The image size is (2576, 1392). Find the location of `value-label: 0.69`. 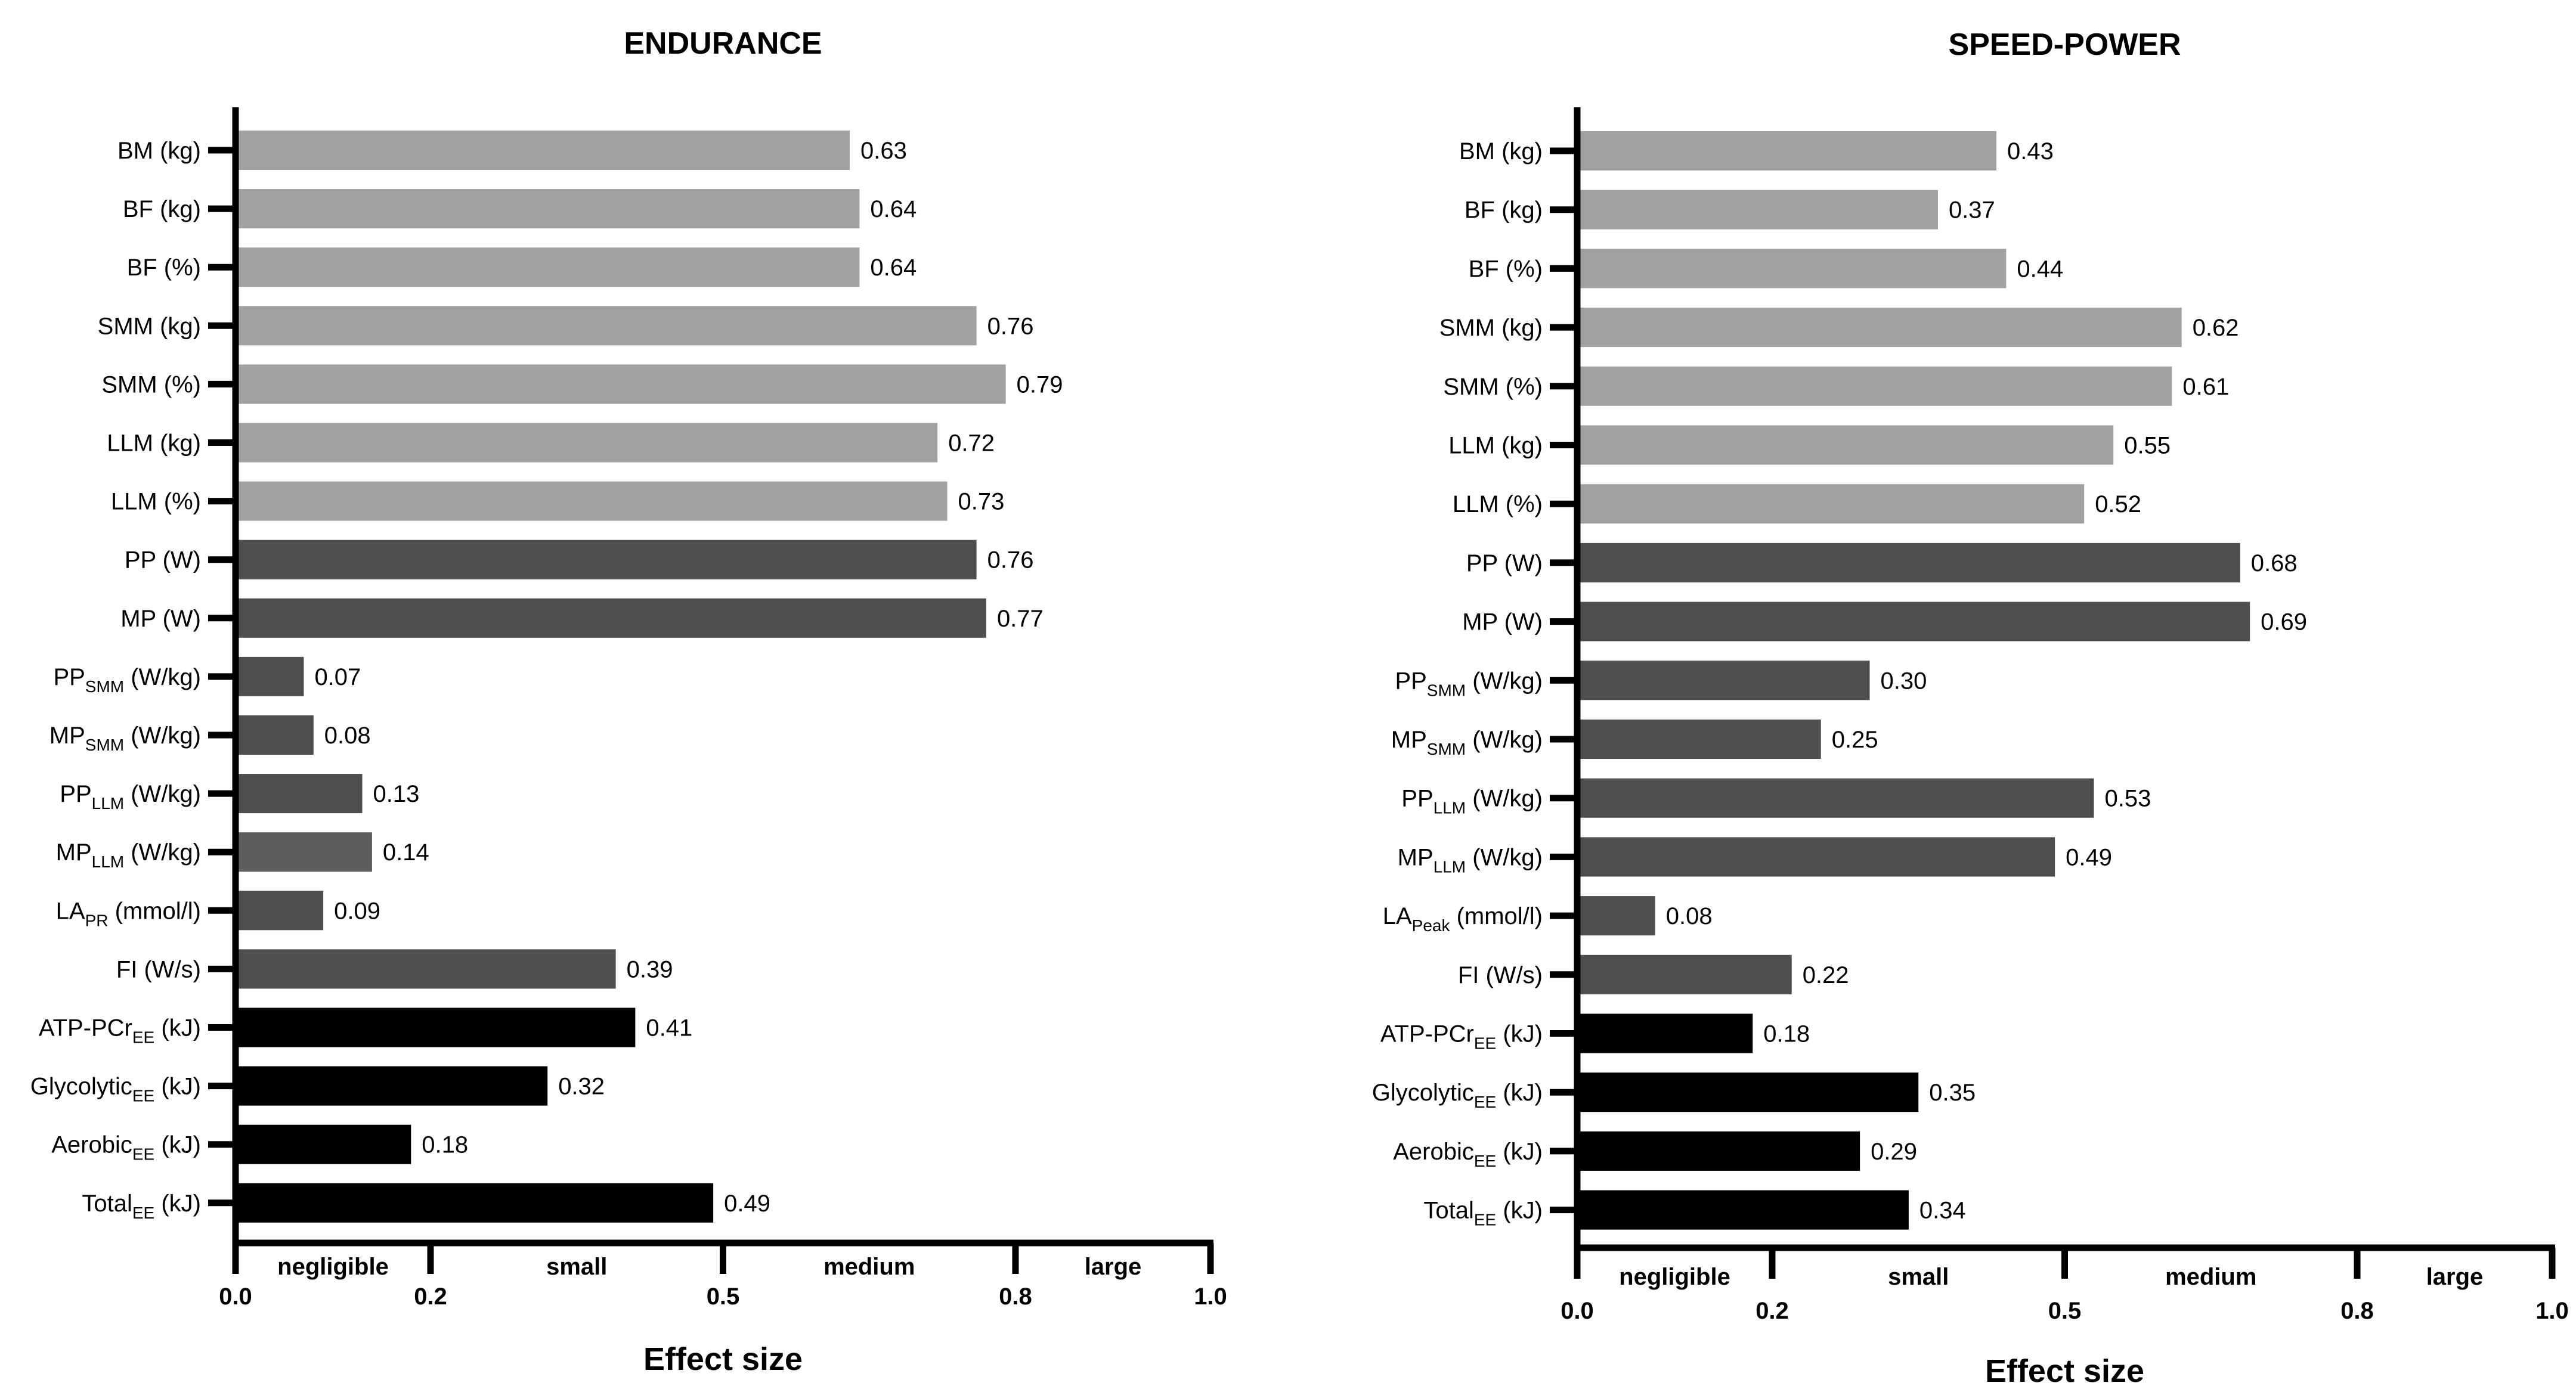

value-label: 0.69 is located at coordinates (2284, 622).